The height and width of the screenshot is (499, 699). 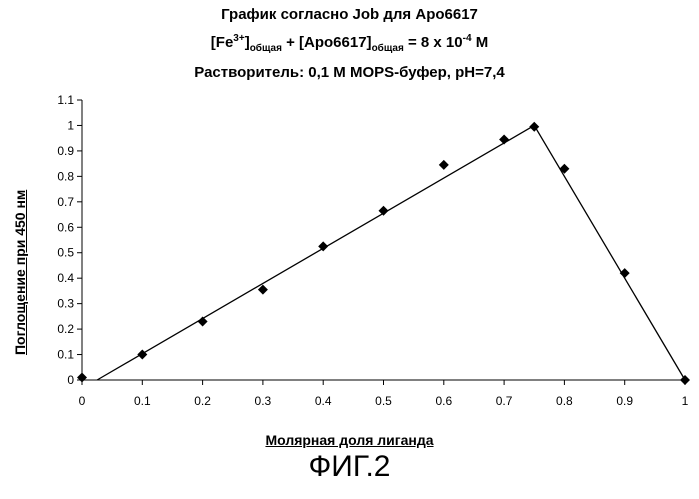 What do you see at coordinates (383, 401) in the screenshot?
I see `x-tick-label: 0.5` at bounding box center [383, 401].